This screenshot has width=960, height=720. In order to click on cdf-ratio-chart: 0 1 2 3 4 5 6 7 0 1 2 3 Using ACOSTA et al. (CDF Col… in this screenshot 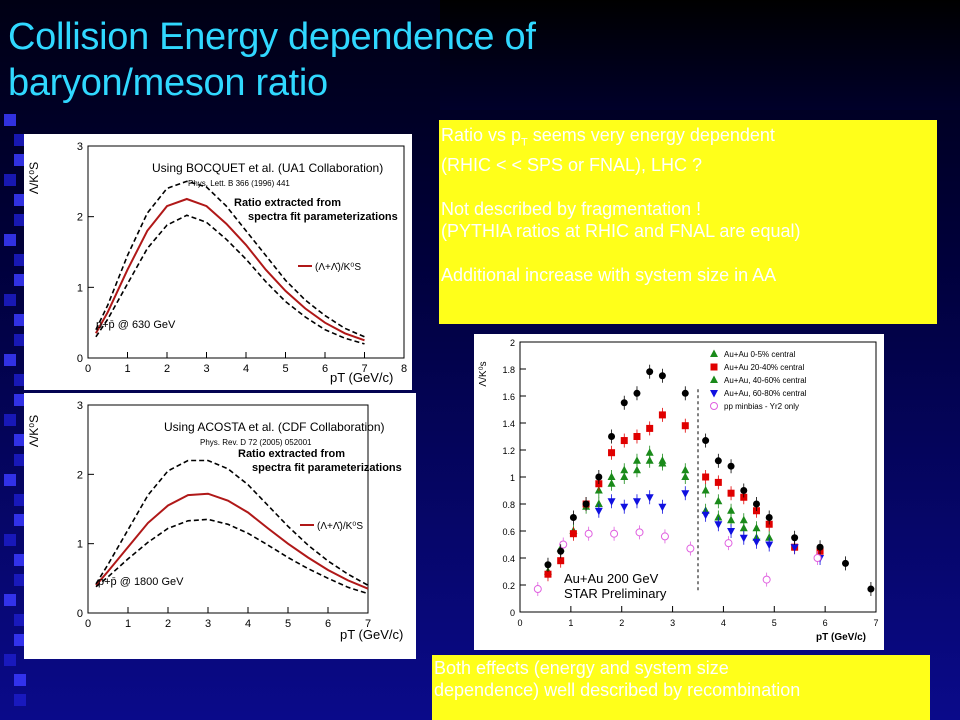, I will do `click(215, 521)`.